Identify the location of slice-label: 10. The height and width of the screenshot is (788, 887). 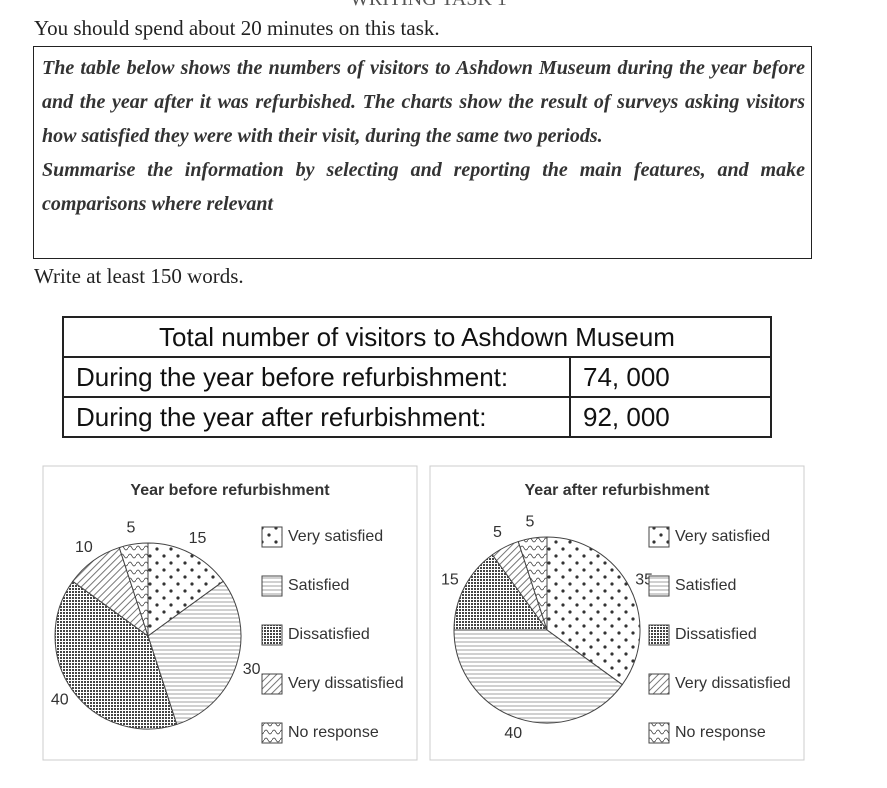
(84, 547).